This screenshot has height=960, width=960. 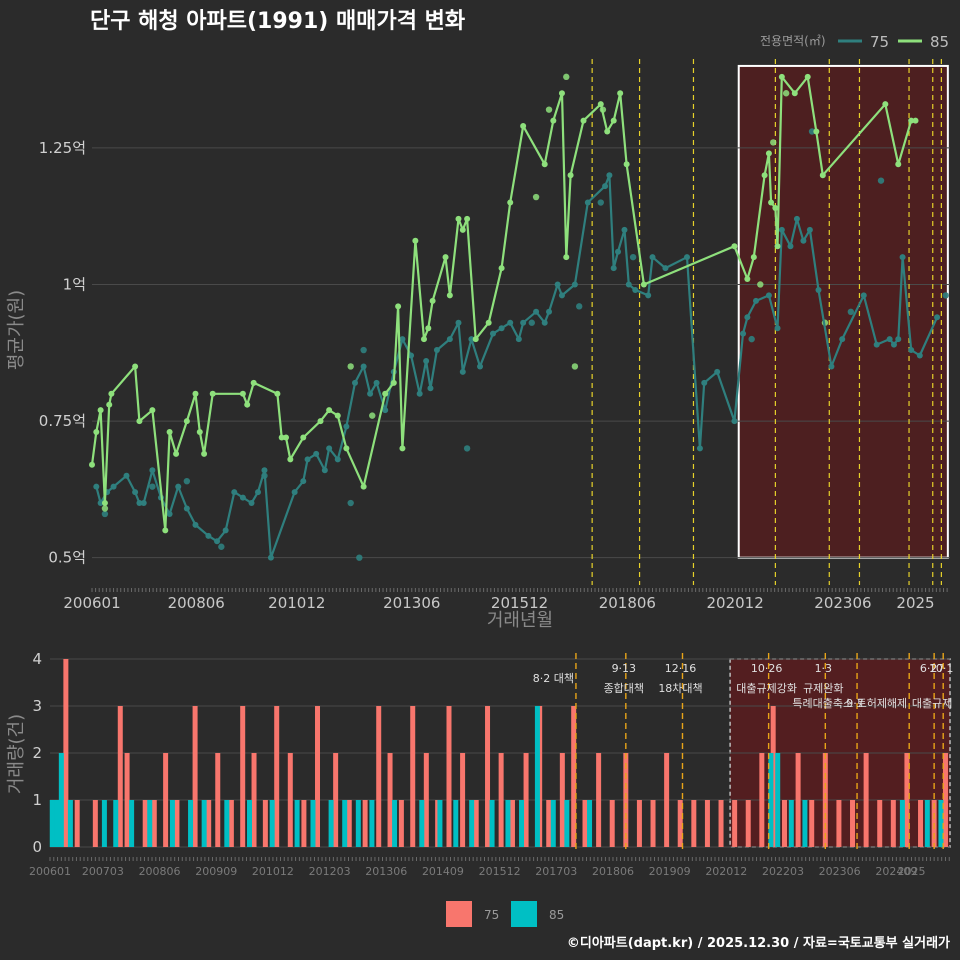 What do you see at coordinates (823, 688) in the screenshot?
I see `policy-annotation-subtitle: 규제완화` at bounding box center [823, 688].